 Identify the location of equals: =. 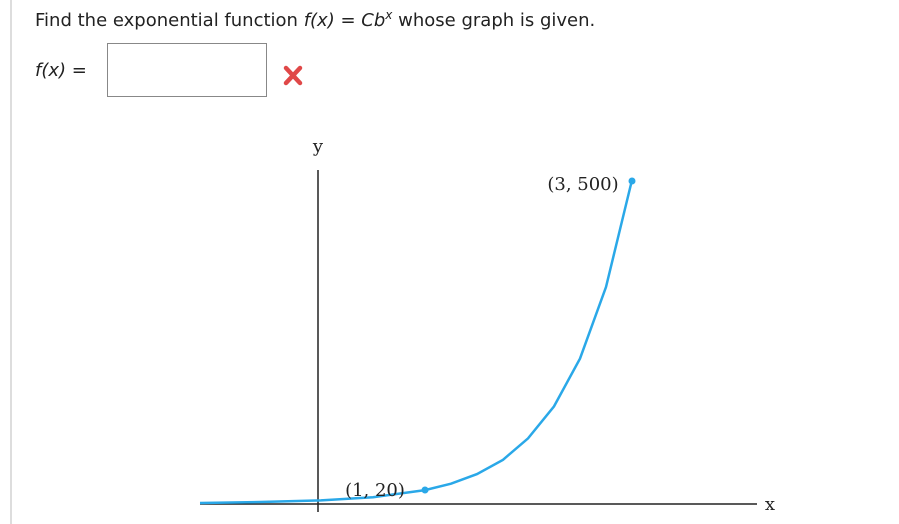
(348, 20).